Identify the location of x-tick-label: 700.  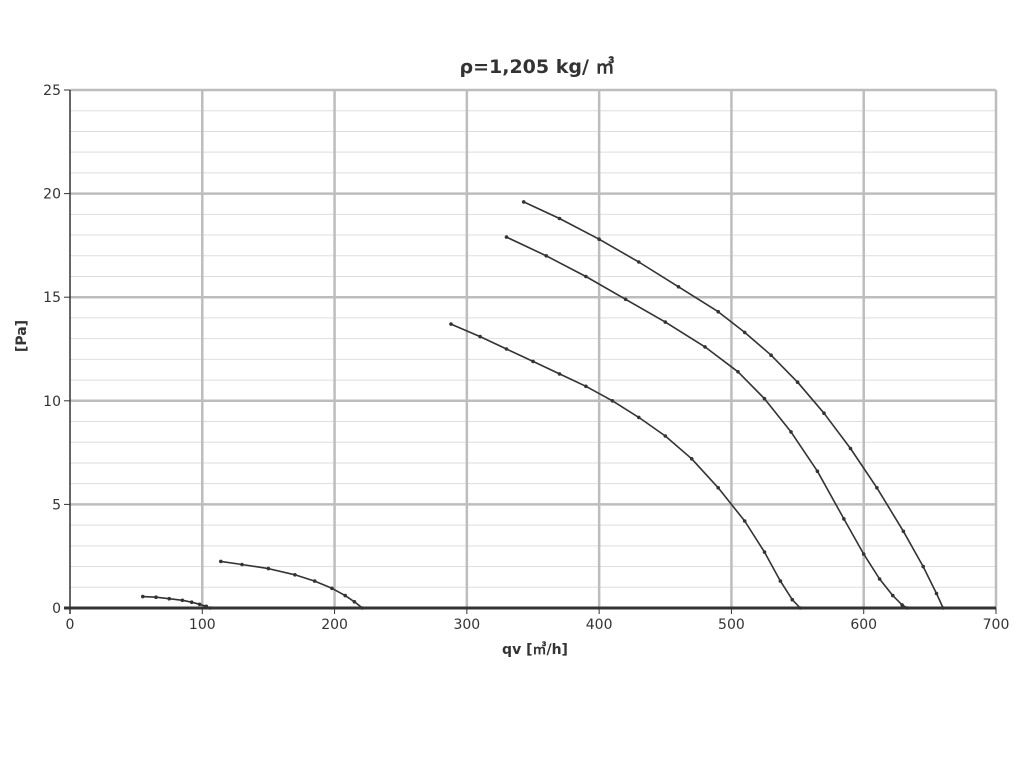
(996, 625).